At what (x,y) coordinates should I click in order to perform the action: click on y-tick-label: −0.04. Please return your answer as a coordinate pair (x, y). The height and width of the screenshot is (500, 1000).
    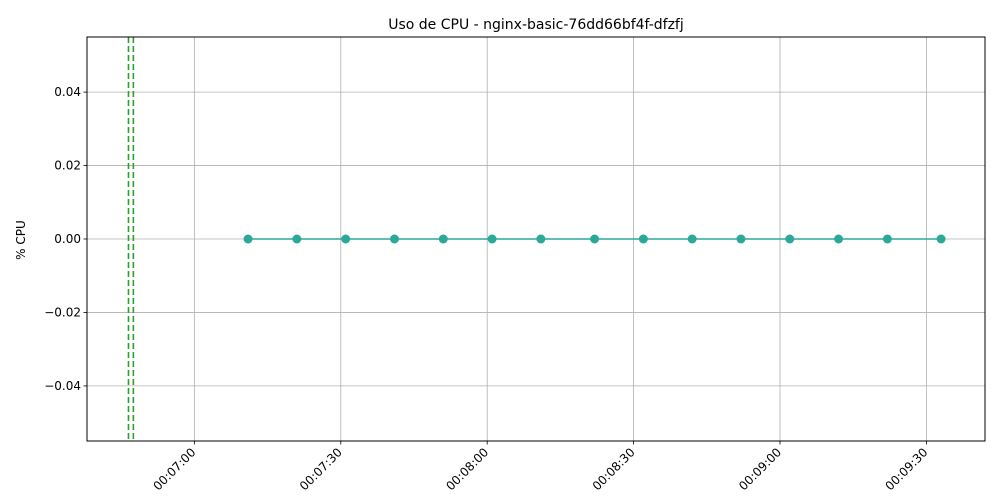
    Looking at the image, I should click on (62, 386).